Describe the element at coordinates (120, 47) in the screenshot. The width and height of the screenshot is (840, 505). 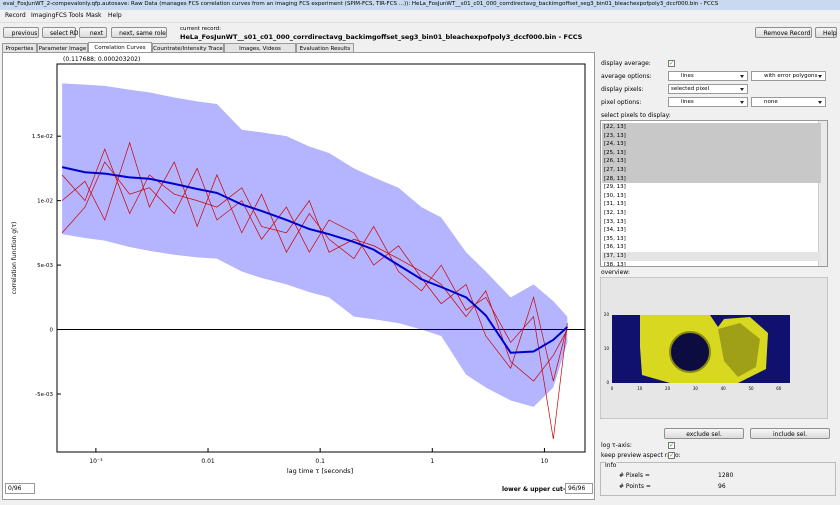
I see `tab: Correlation Curves` at that location.